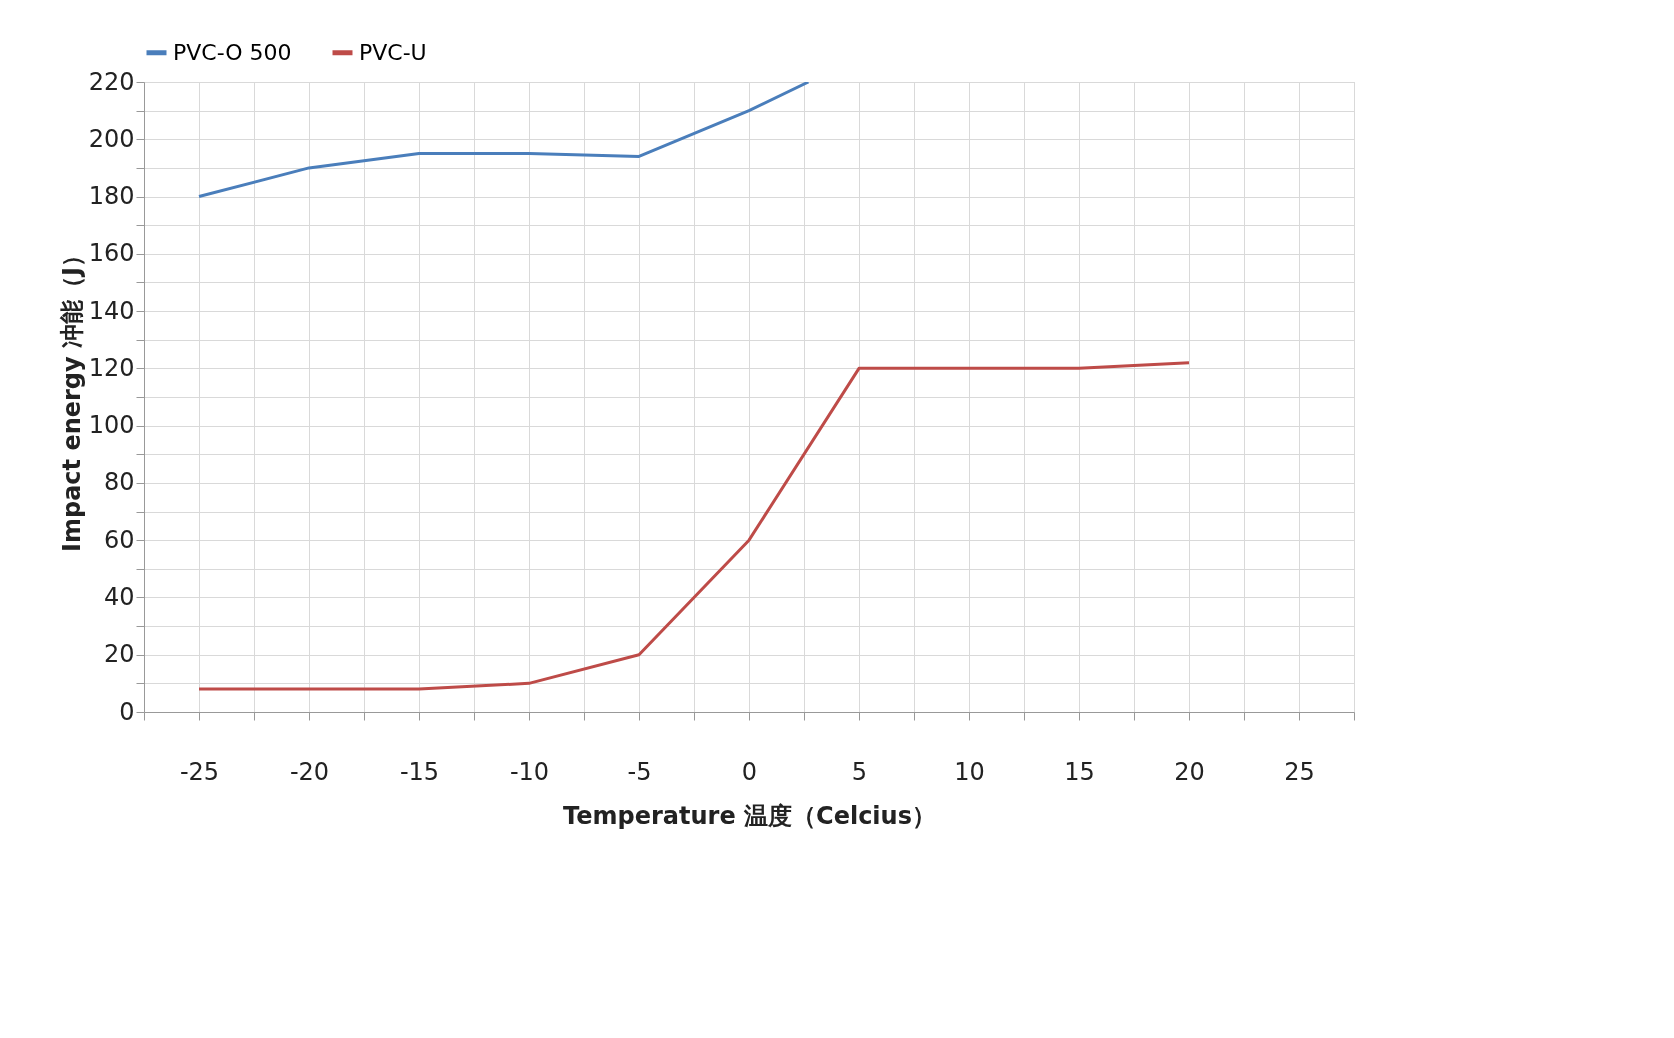 The width and height of the screenshot is (1674, 1038). I want to click on line-series, so click(503, 140).